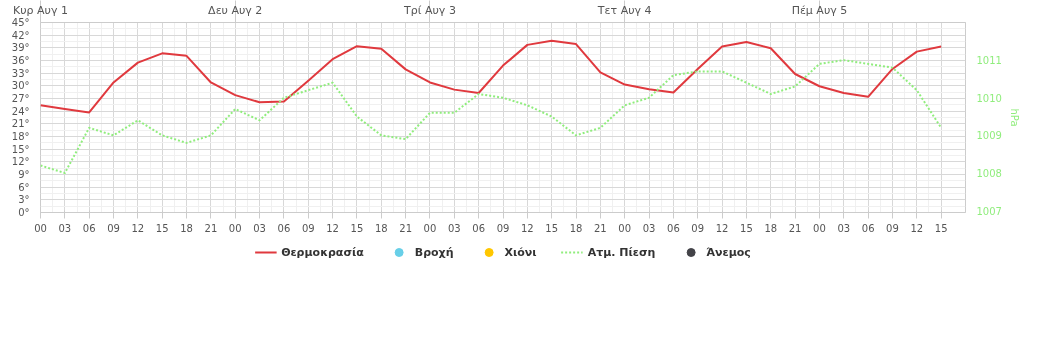  What do you see at coordinates (20, 111) in the screenshot?
I see `y-tick-label: 24°` at bounding box center [20, 111].